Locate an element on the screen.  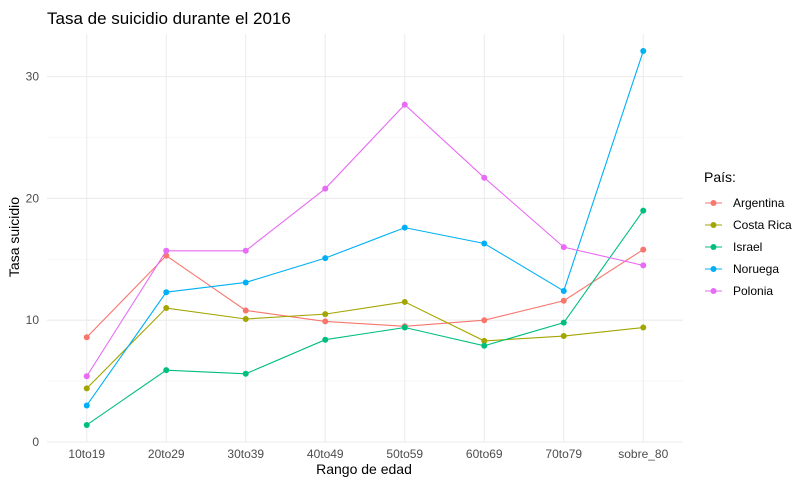
legend-item: Polonia is located at coordinates (739, 291).